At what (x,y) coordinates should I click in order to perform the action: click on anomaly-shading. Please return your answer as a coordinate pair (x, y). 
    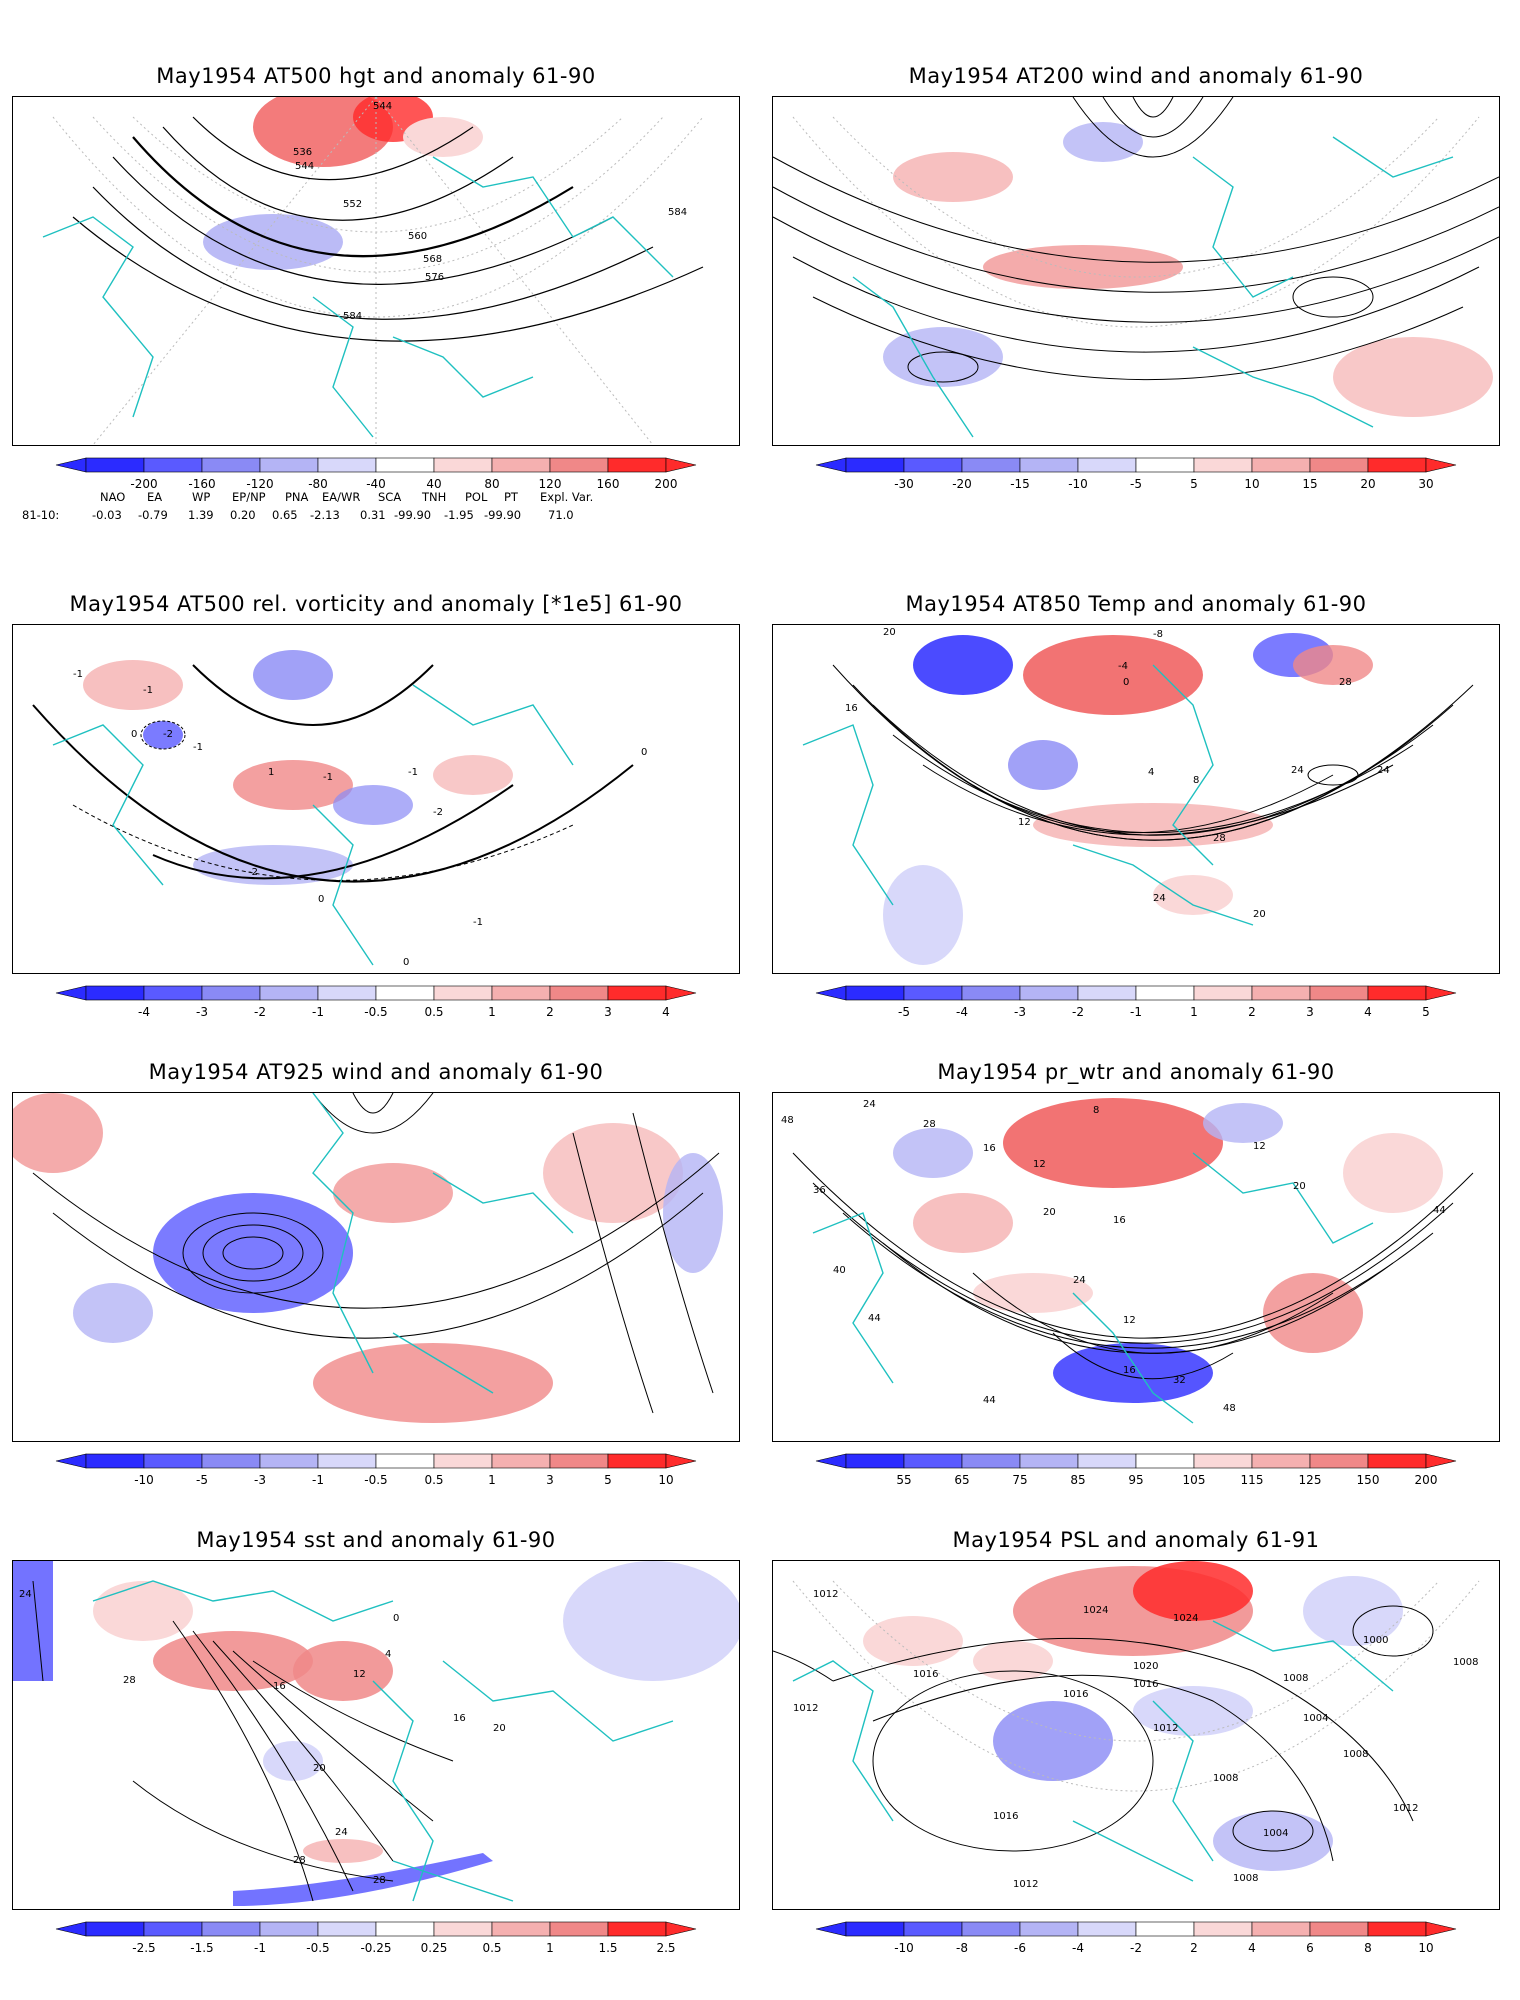
    Looking at the image, I should click on (368, 1258).